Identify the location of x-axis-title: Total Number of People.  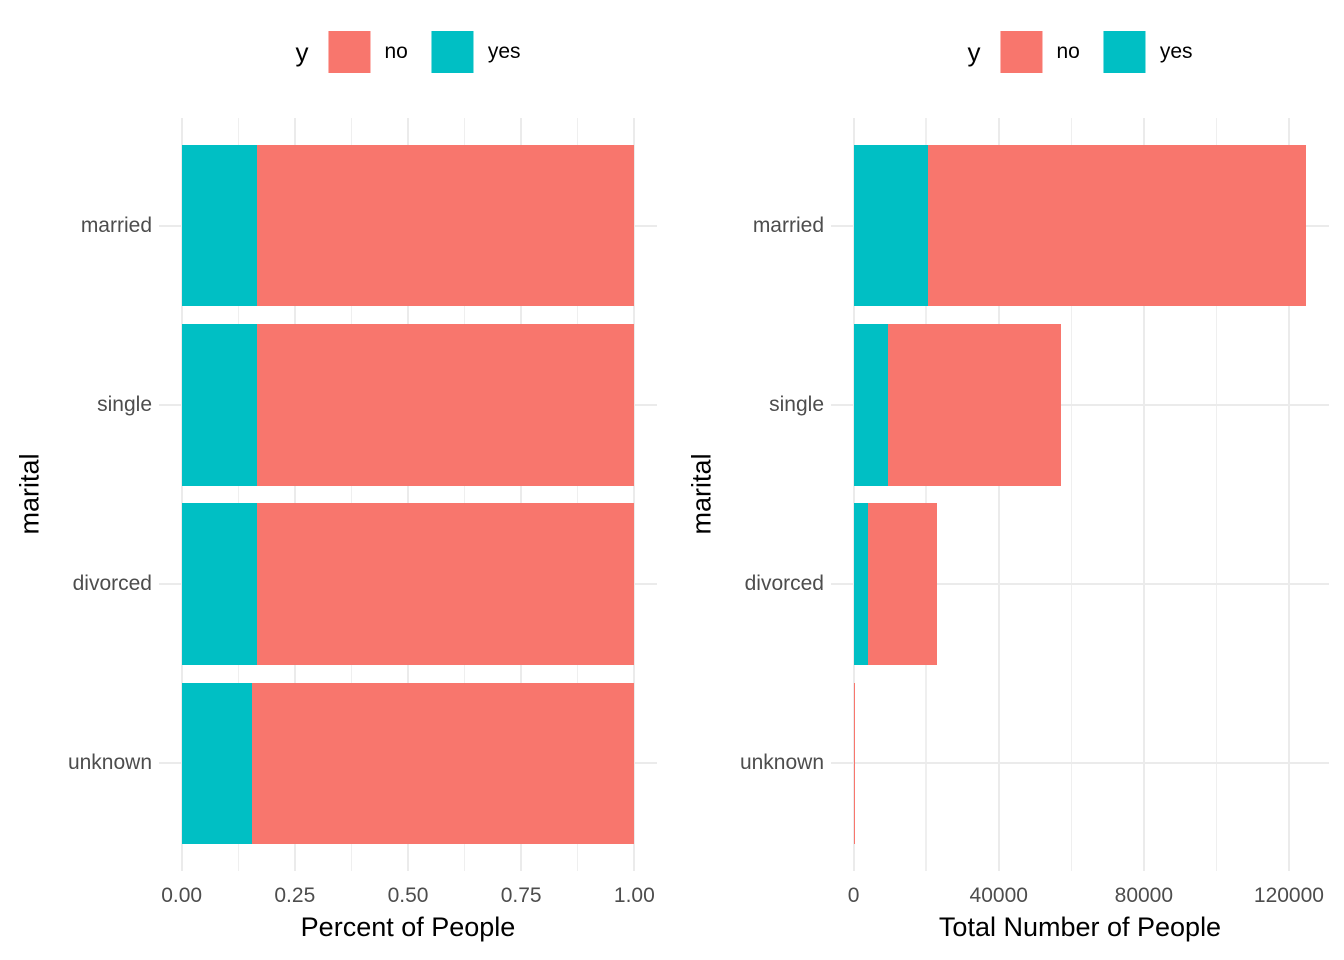
(1080, 927).